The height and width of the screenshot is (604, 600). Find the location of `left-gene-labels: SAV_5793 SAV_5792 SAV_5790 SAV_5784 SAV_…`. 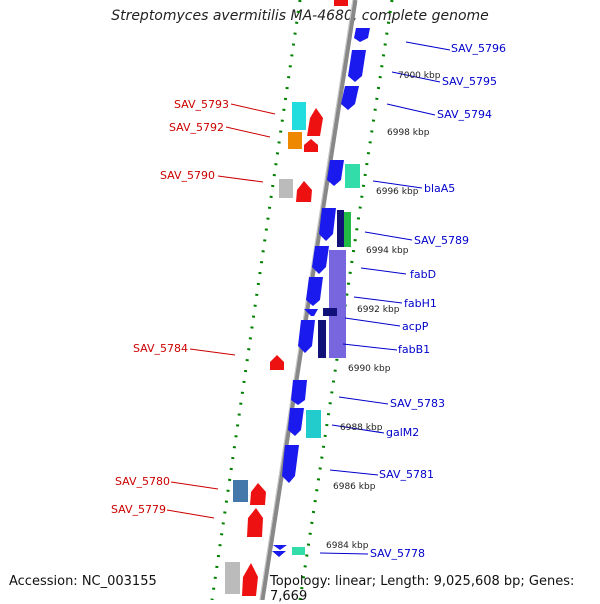

left-gene-labels: SAV_5793 SAV_5792 SAV_5790 SAV_5784 SAV_… is located at coordinates (170, 307).